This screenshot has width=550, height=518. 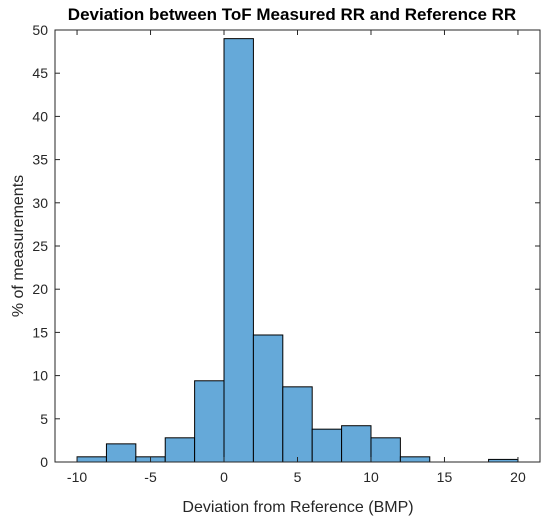 What do you see at coordinates (40, 116) in the screenshot?
I see `y-tick-label: 40` at bounding box center [40, 116].